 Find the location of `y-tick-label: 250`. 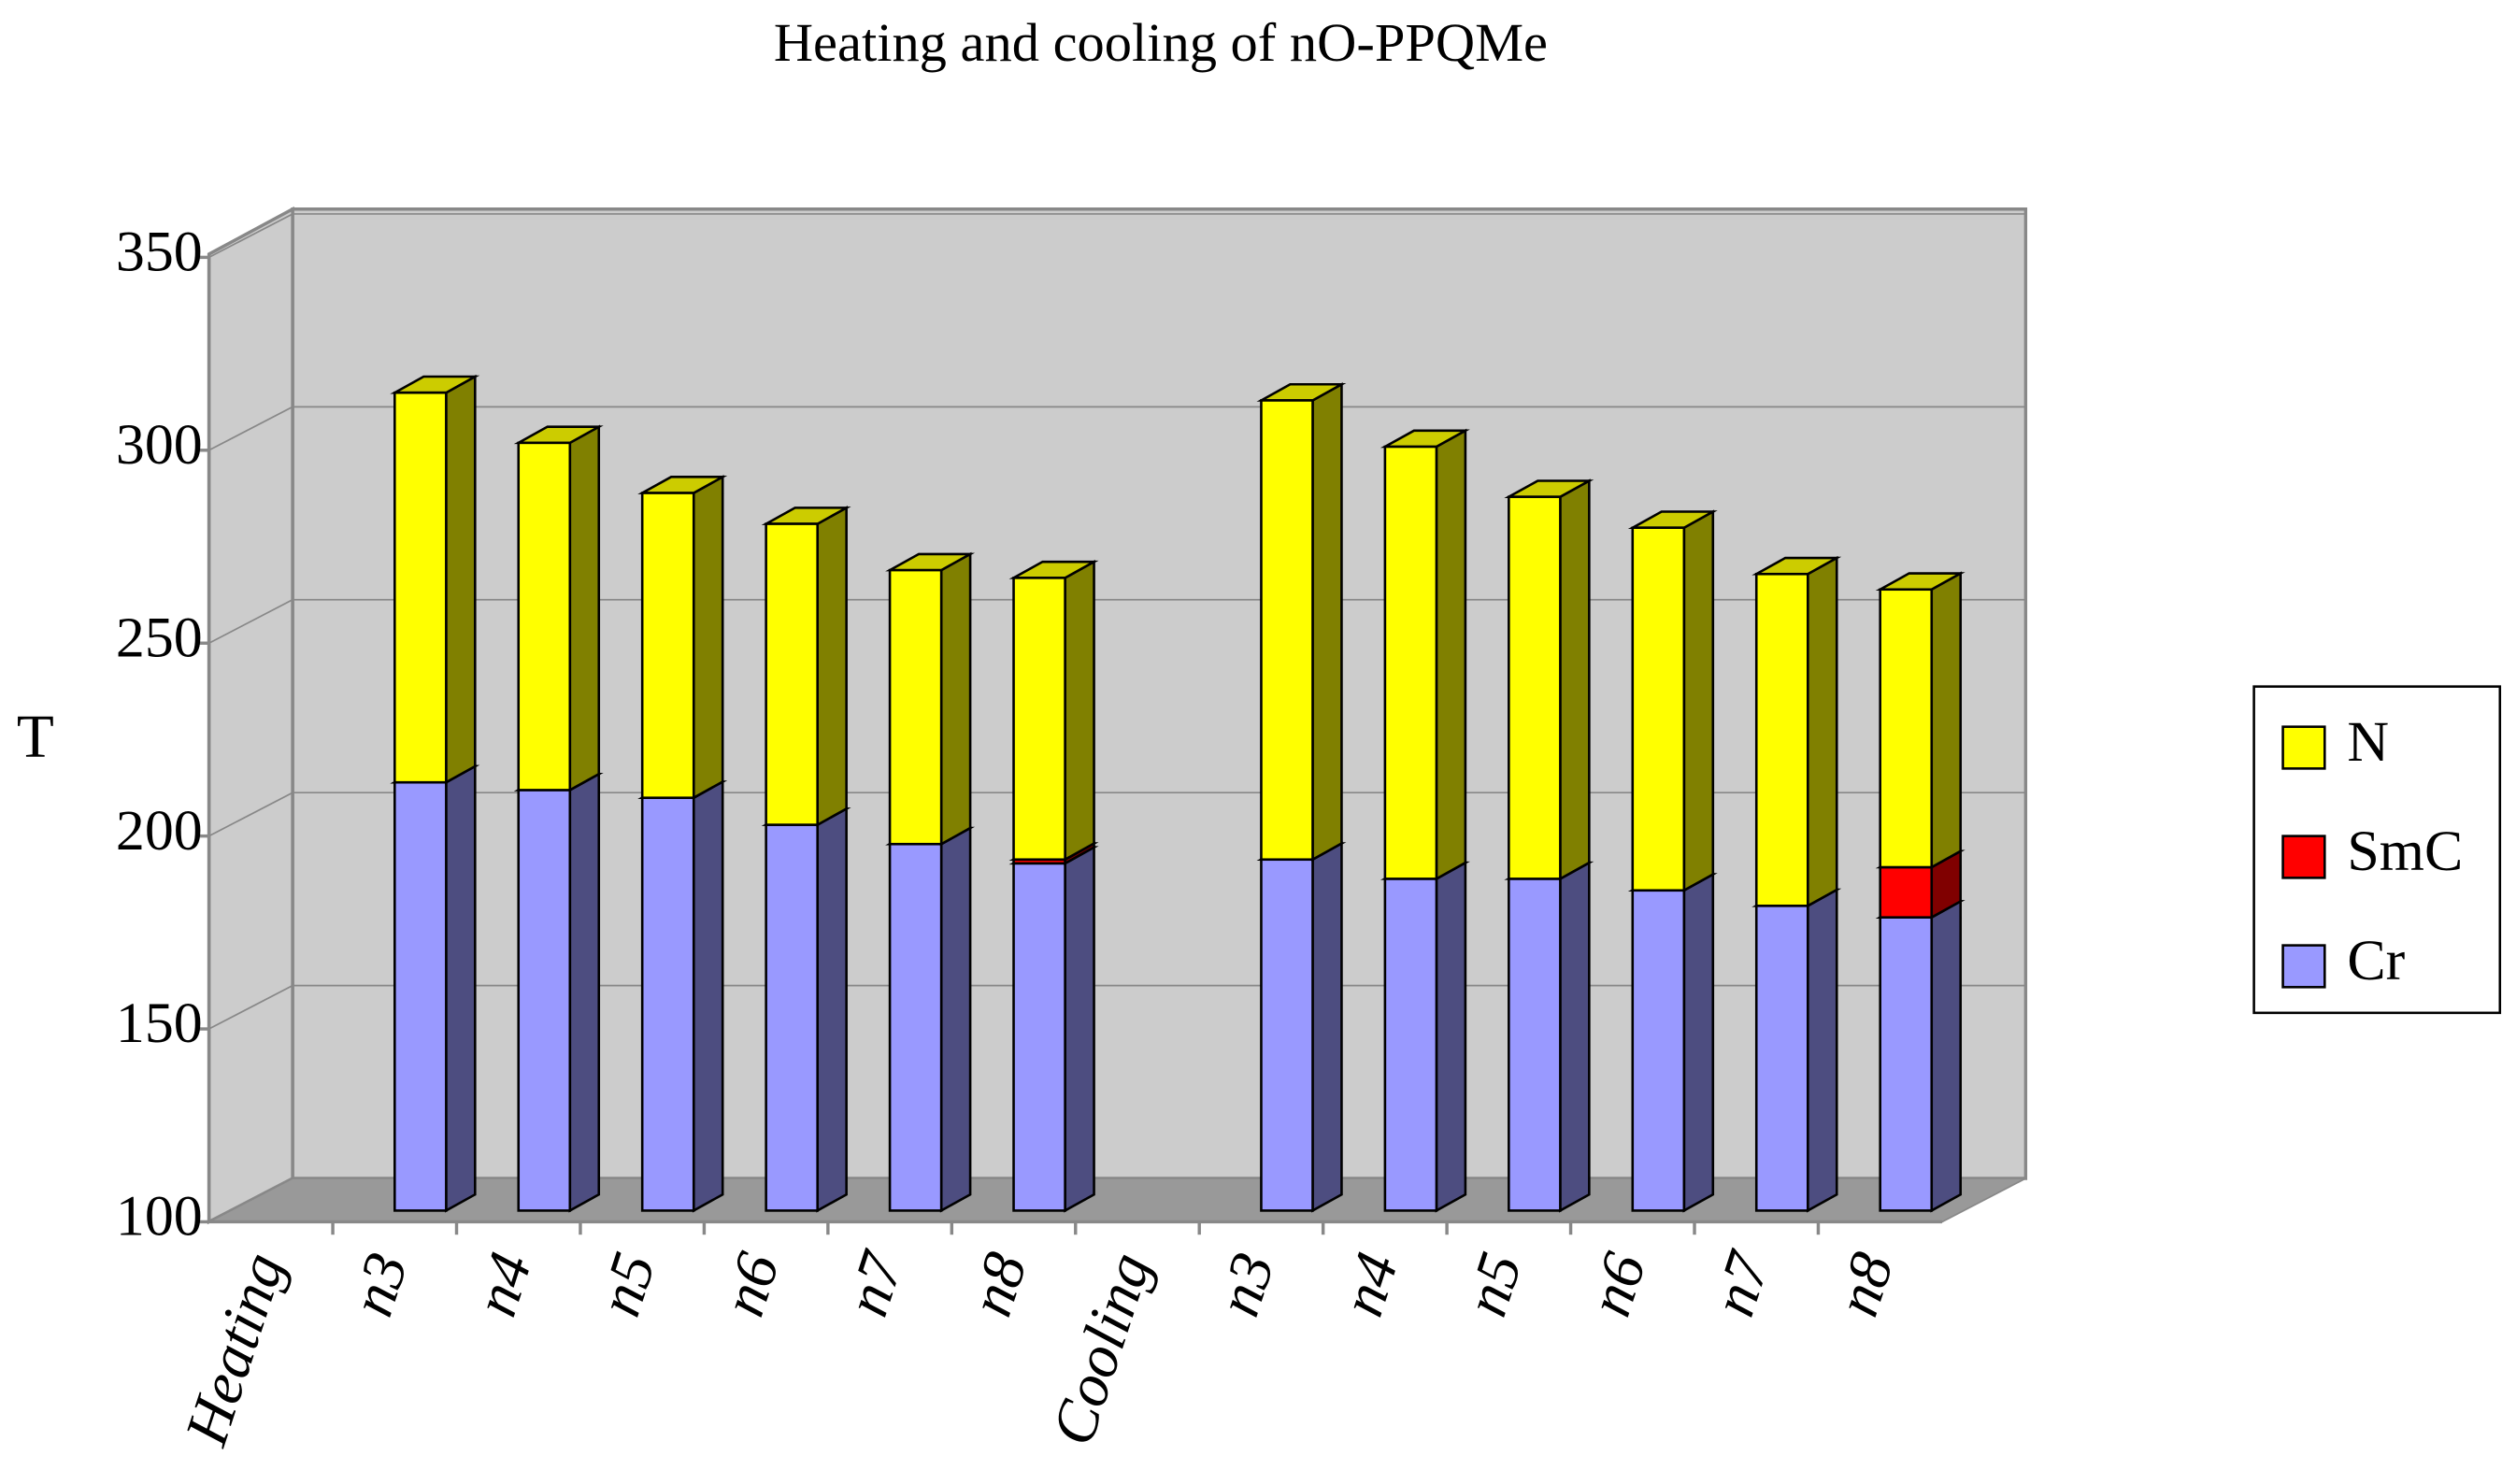

y-tick-label: 250 is located at coordinates (159, 637).